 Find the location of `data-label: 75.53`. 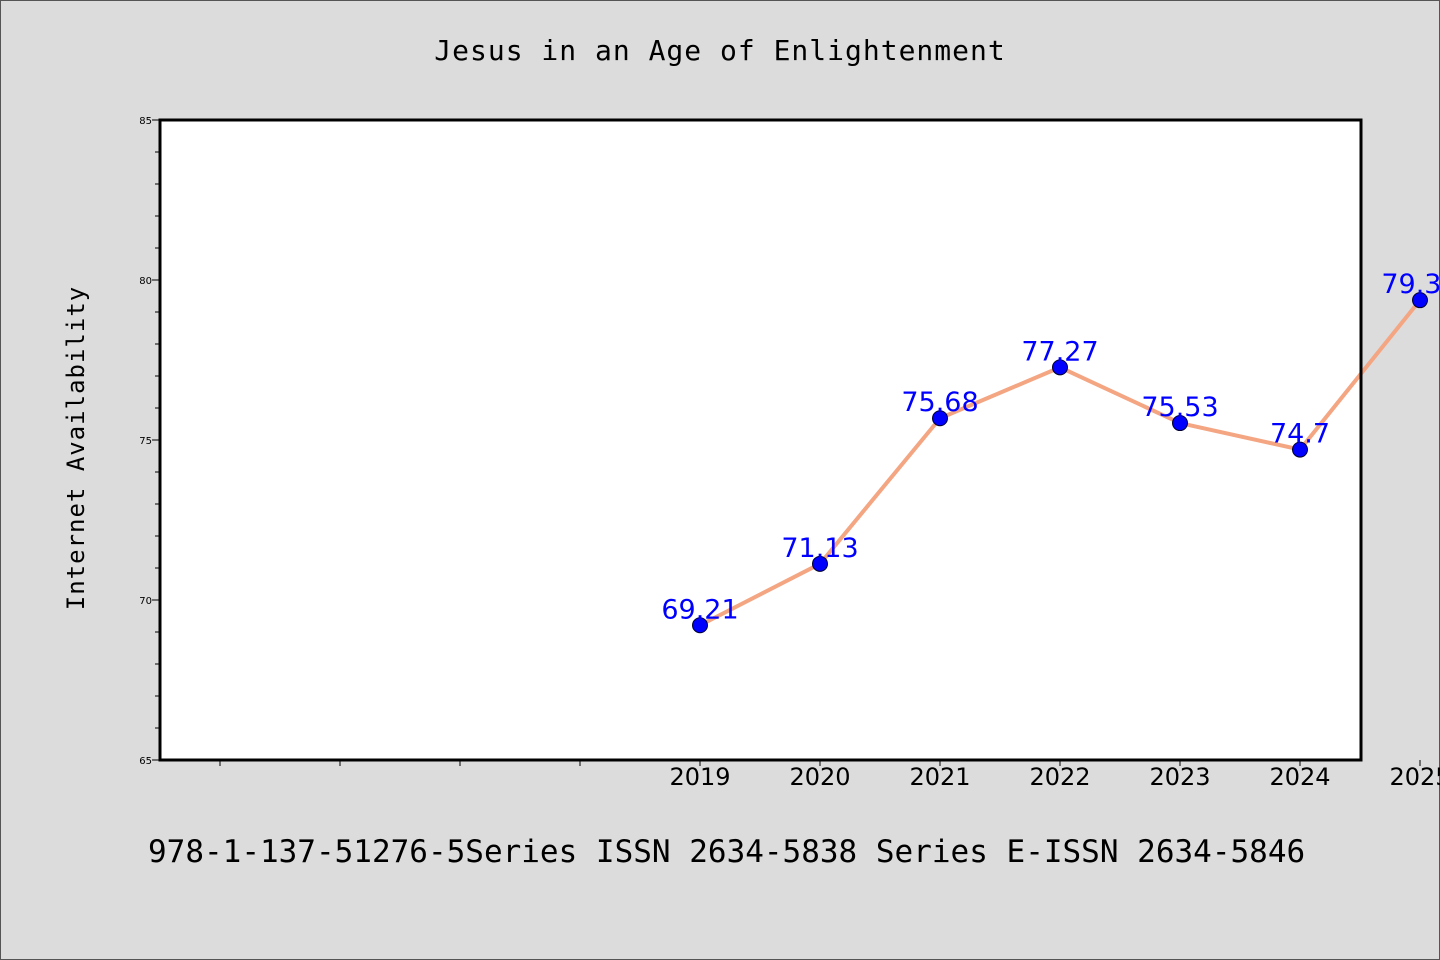

data-label: 75.53 is located at coordinates (1179, 407).